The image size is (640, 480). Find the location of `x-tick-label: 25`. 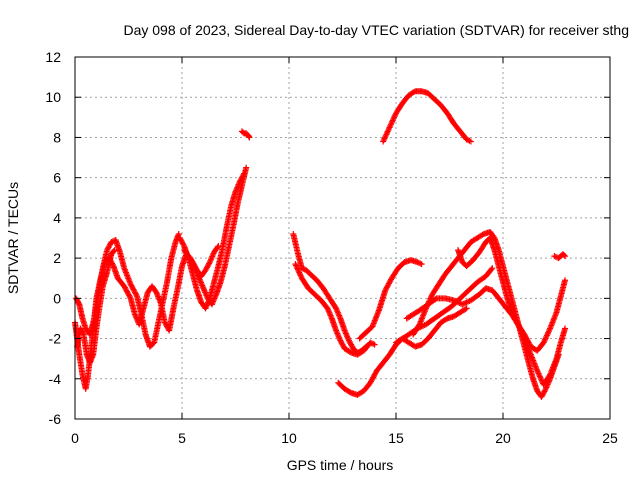

x-tick-label: 25 is located at coordinates (610, 438).